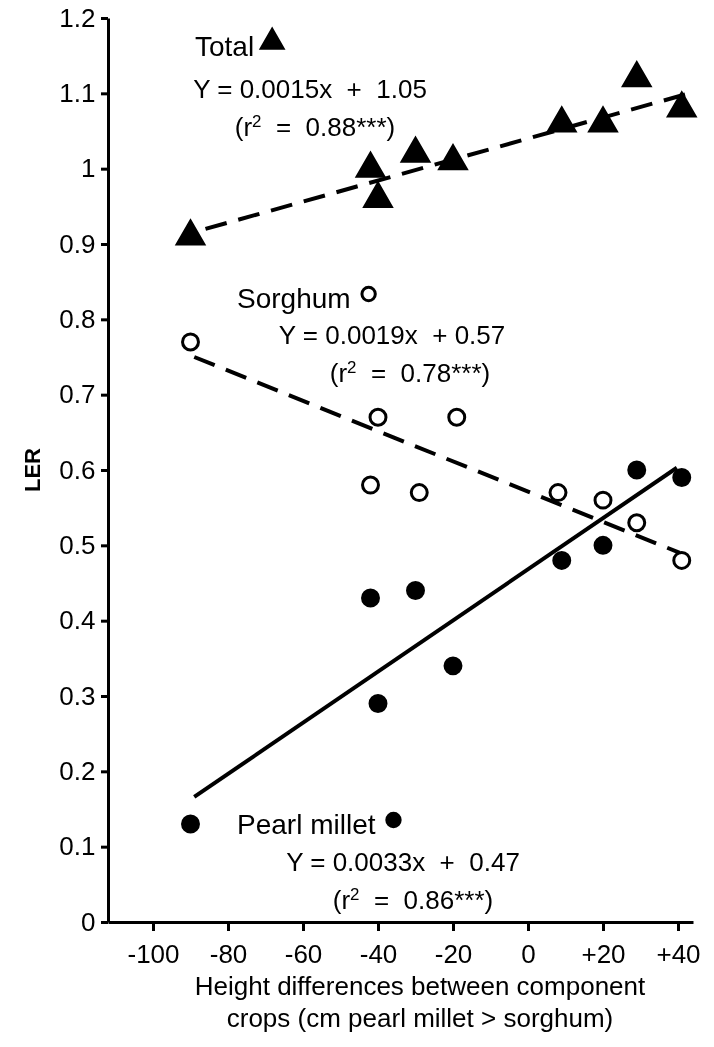 Image resolution: width=714 pixels, height=1047 pixels. What do you see at coordinates (77, 93) in the screenshot?
I see `y-tick-label: 1.1` at bounding box center [77, 93].